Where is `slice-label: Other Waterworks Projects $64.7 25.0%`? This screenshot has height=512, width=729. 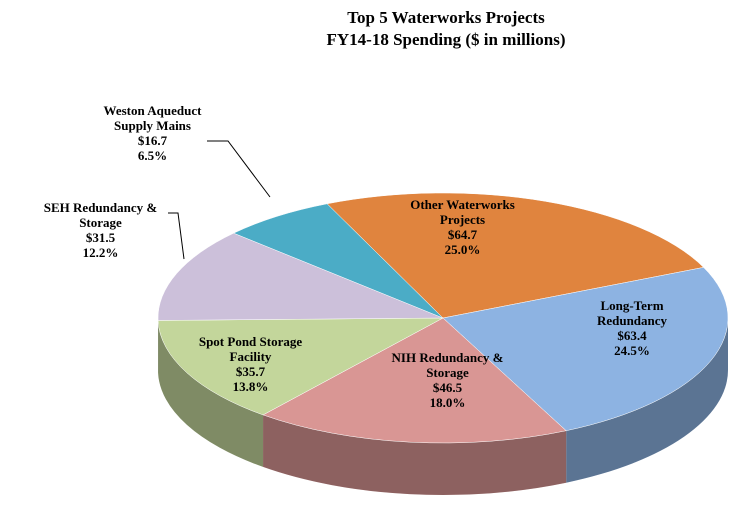 slice-label: Other Waterworks Projects $64.7 25.0% is located at coordinates (462, 227).